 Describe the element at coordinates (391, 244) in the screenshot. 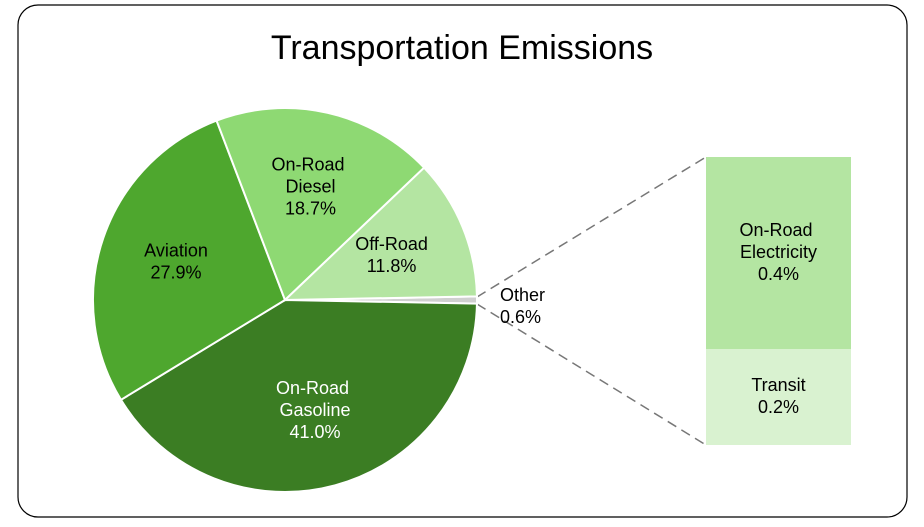

I see `data-label-name: Off-Road` at that location.